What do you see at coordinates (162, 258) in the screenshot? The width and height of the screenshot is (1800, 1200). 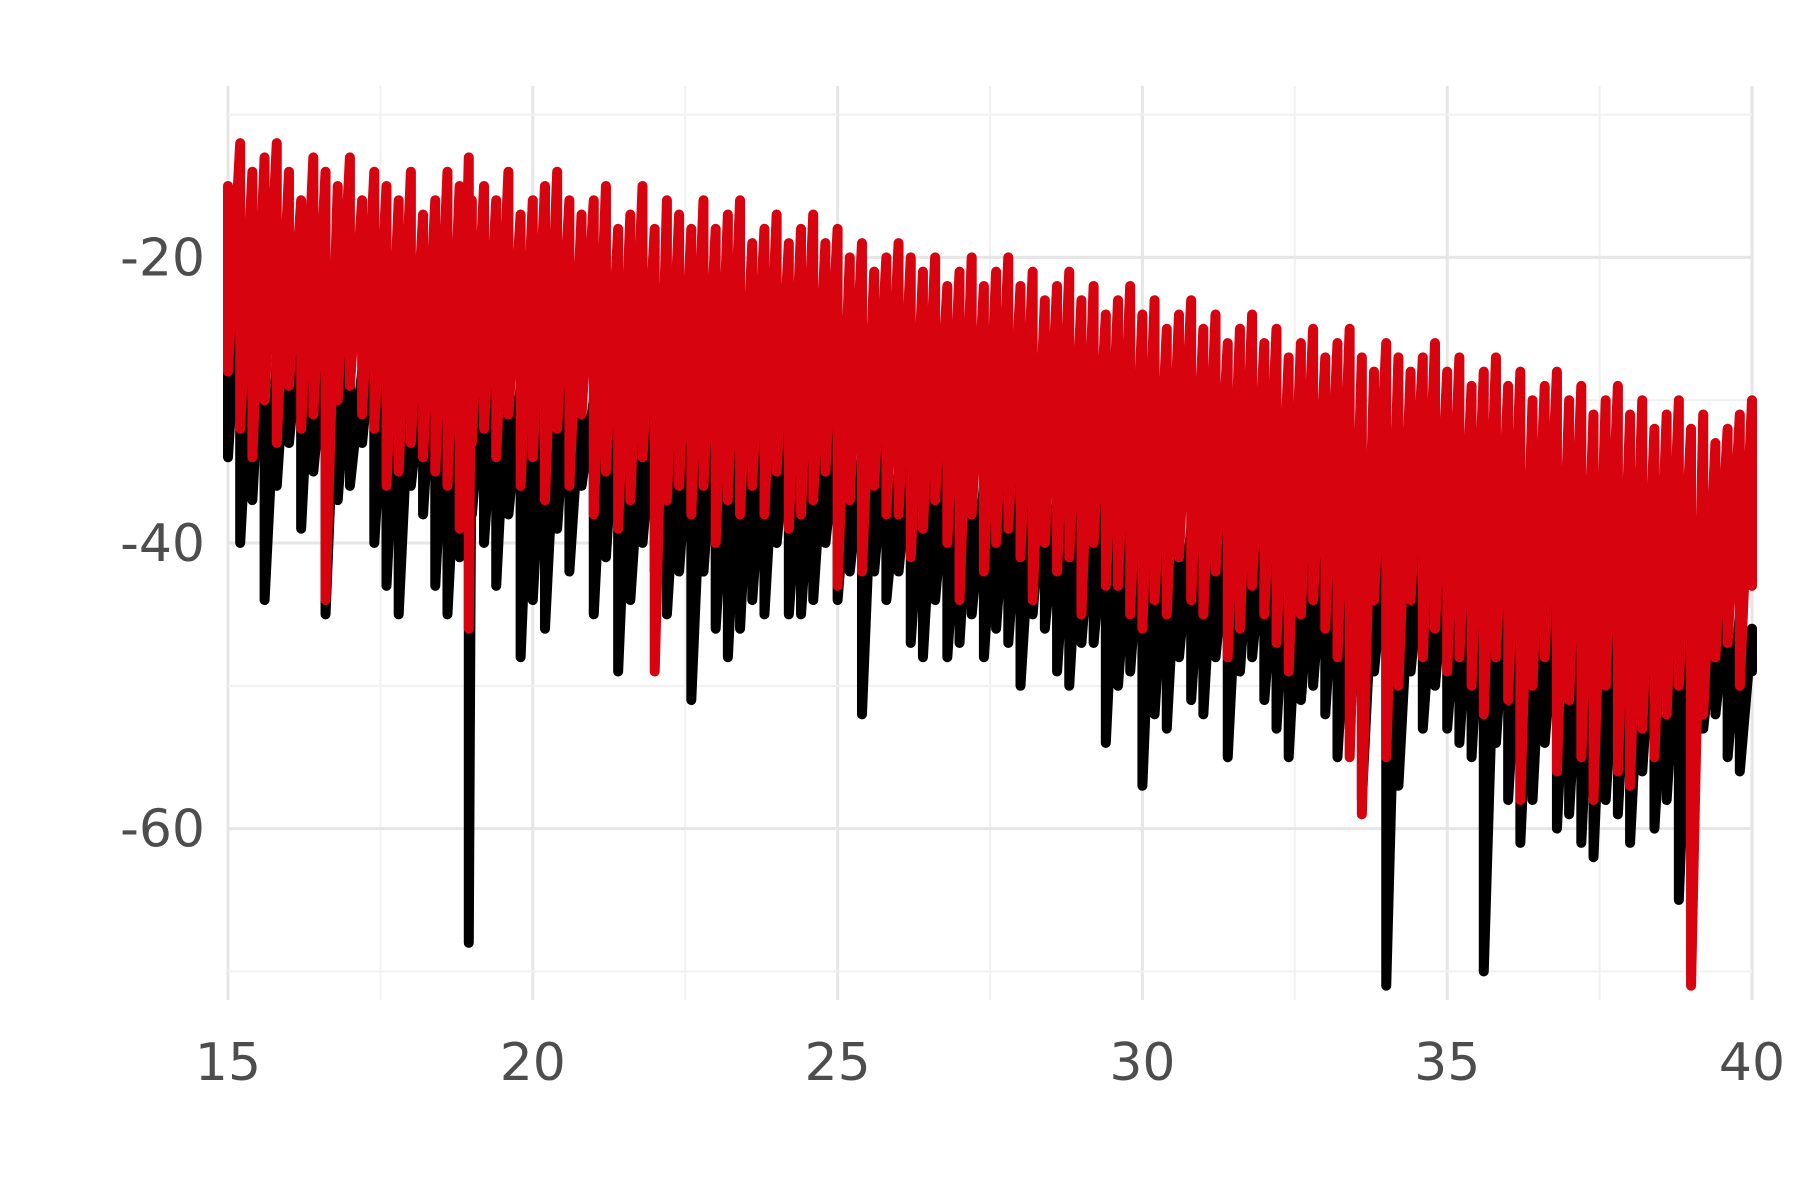 I see `y-tick-label: -20` at bounding box center [162, 258].